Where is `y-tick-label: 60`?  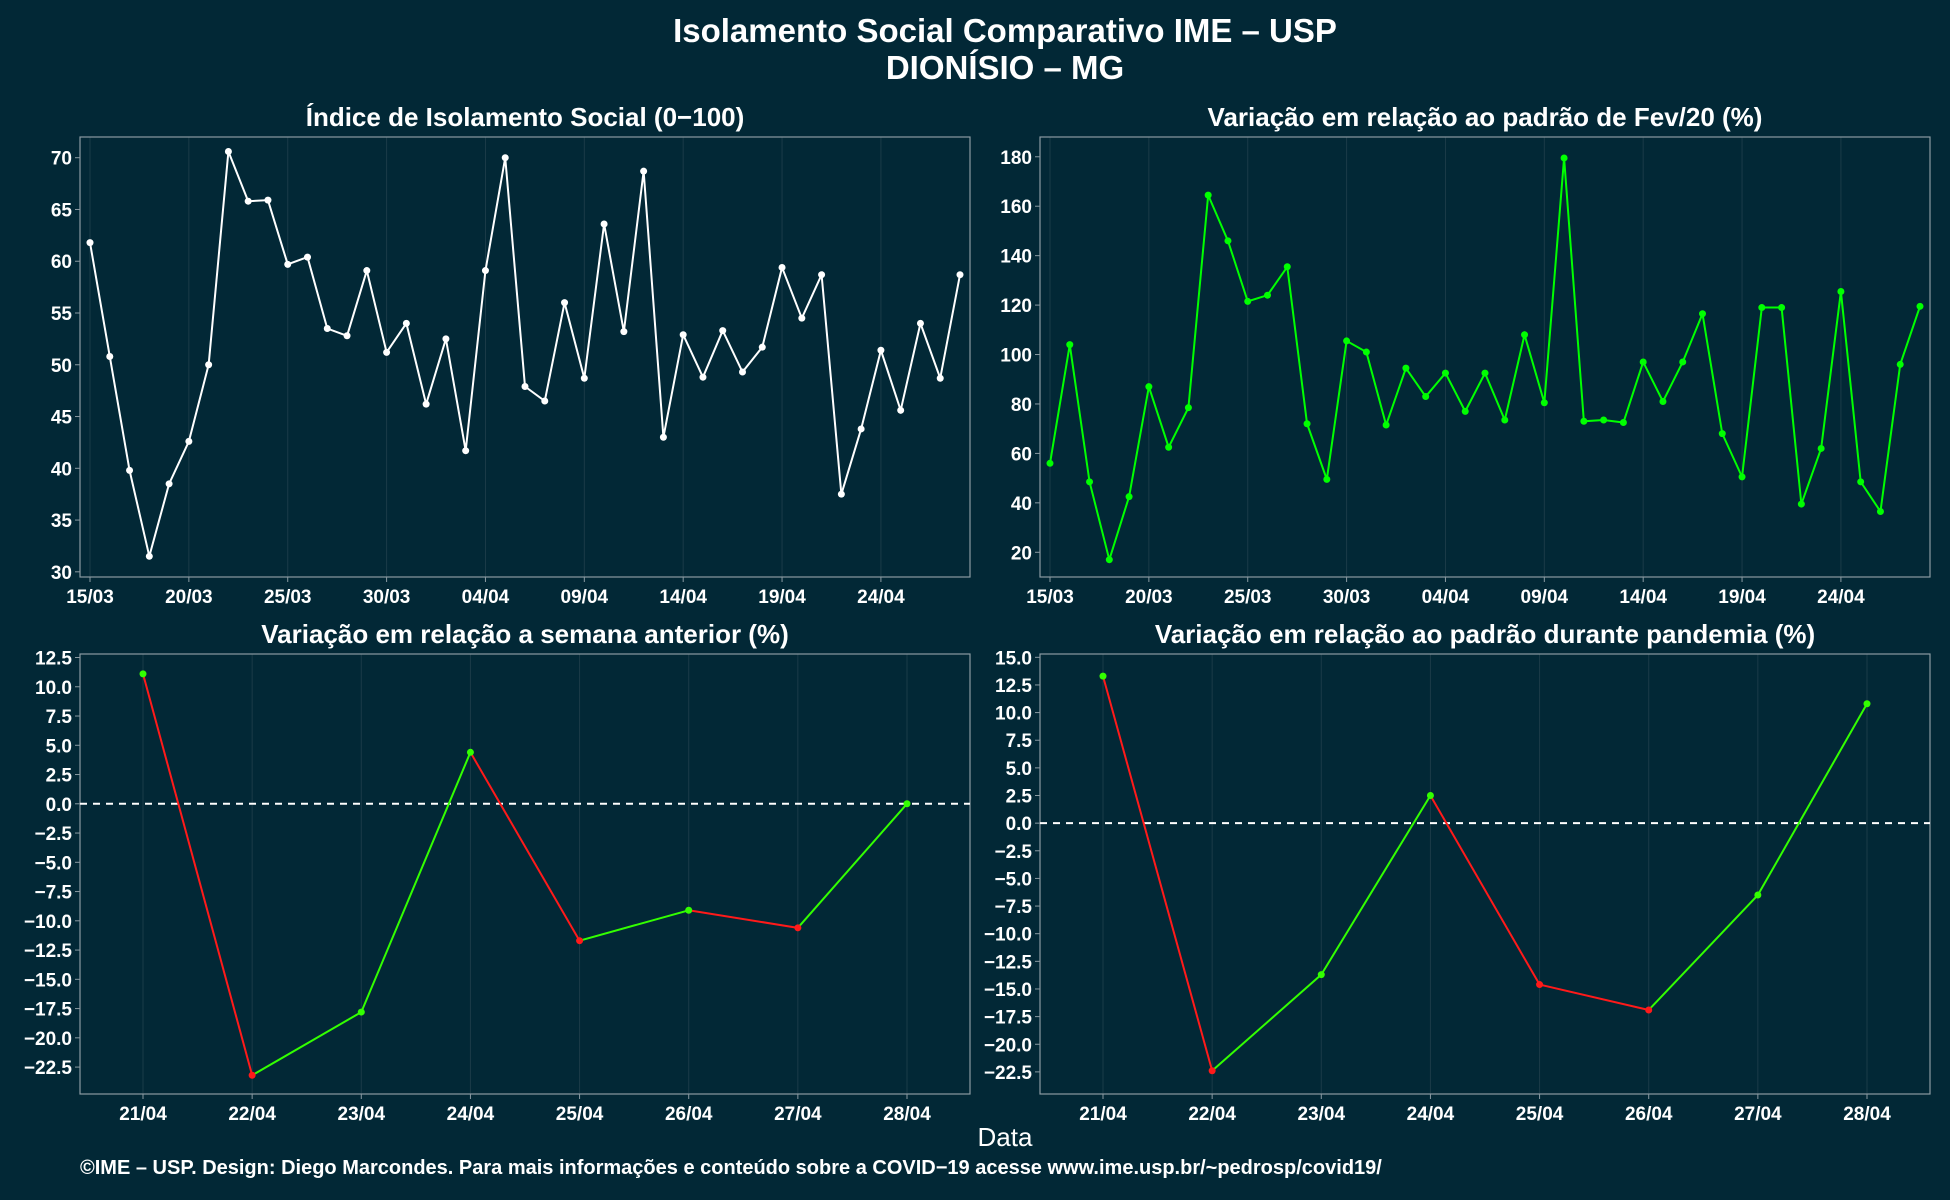 y-tick-label: 60 is located at coordinates (1021, 454).